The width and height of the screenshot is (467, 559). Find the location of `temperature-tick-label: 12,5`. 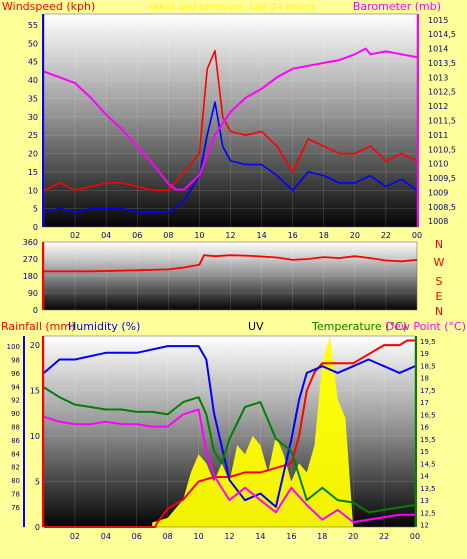

temperature-tick-label: 12,5 is located at coordinates (428, 513).